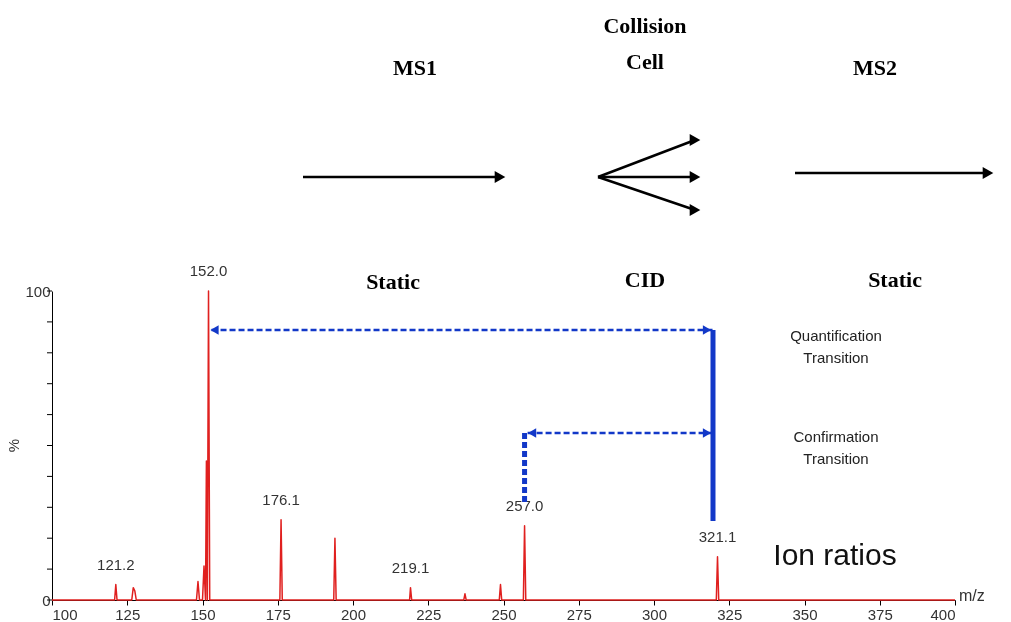 The height and width of the screenshot is (622, 1011). Describe the element at coordinates (46, 600) in the screenshot. I see `y-tick-label: 0` at that location.